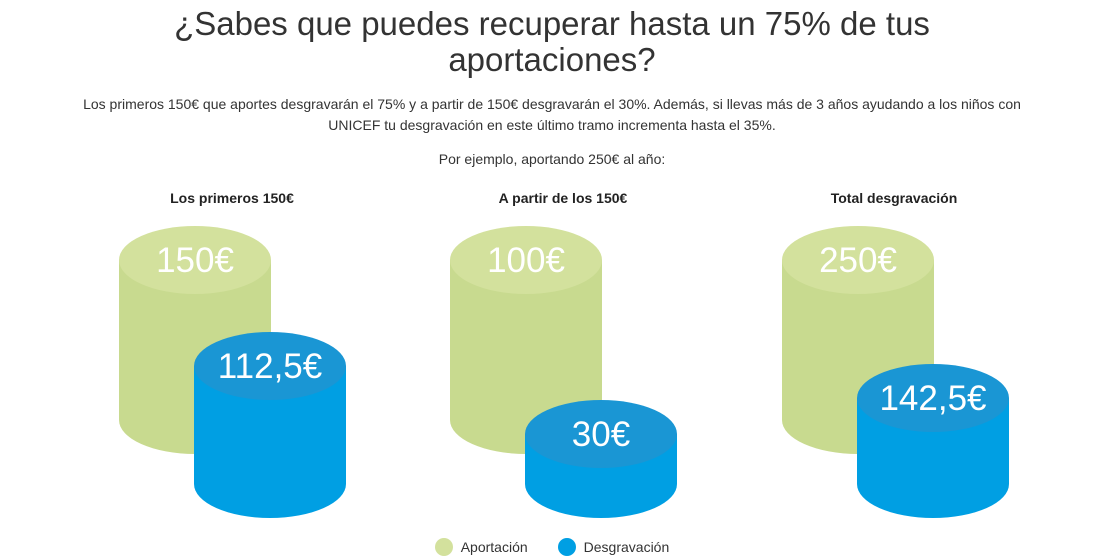  I want to click on group-title-total: Total desgravación, so click(894, 198).